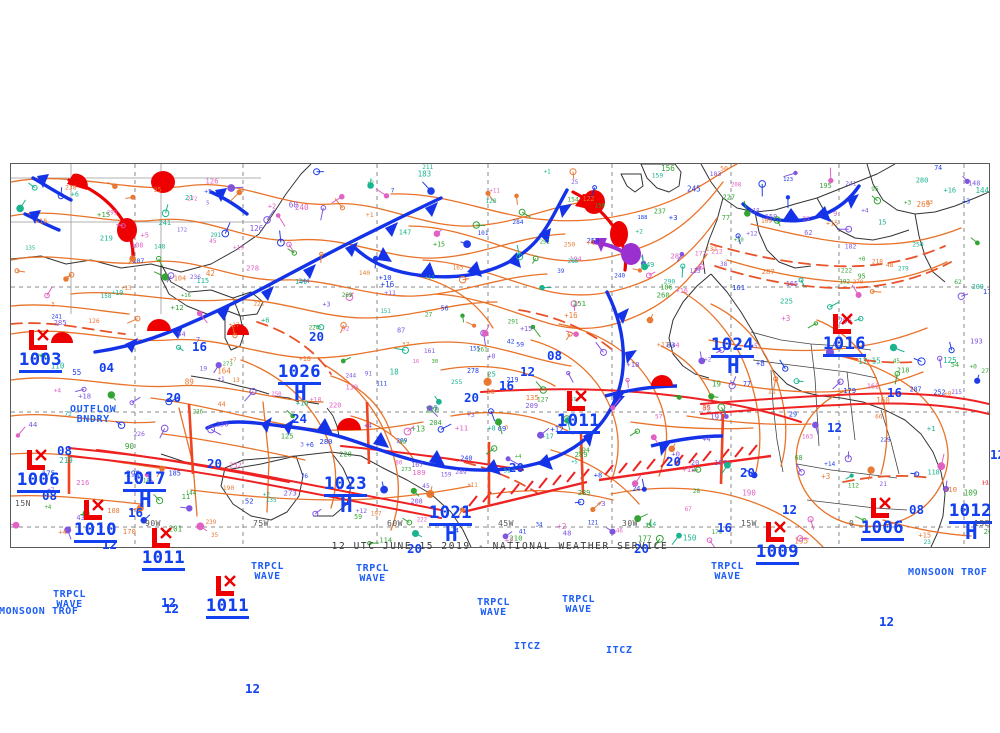 Image resolution: width=1000 pixels, height=733 pixels. Describe the element at coordinates (929, 203) in the screenshot. I see `svg-text: 93` at that location.